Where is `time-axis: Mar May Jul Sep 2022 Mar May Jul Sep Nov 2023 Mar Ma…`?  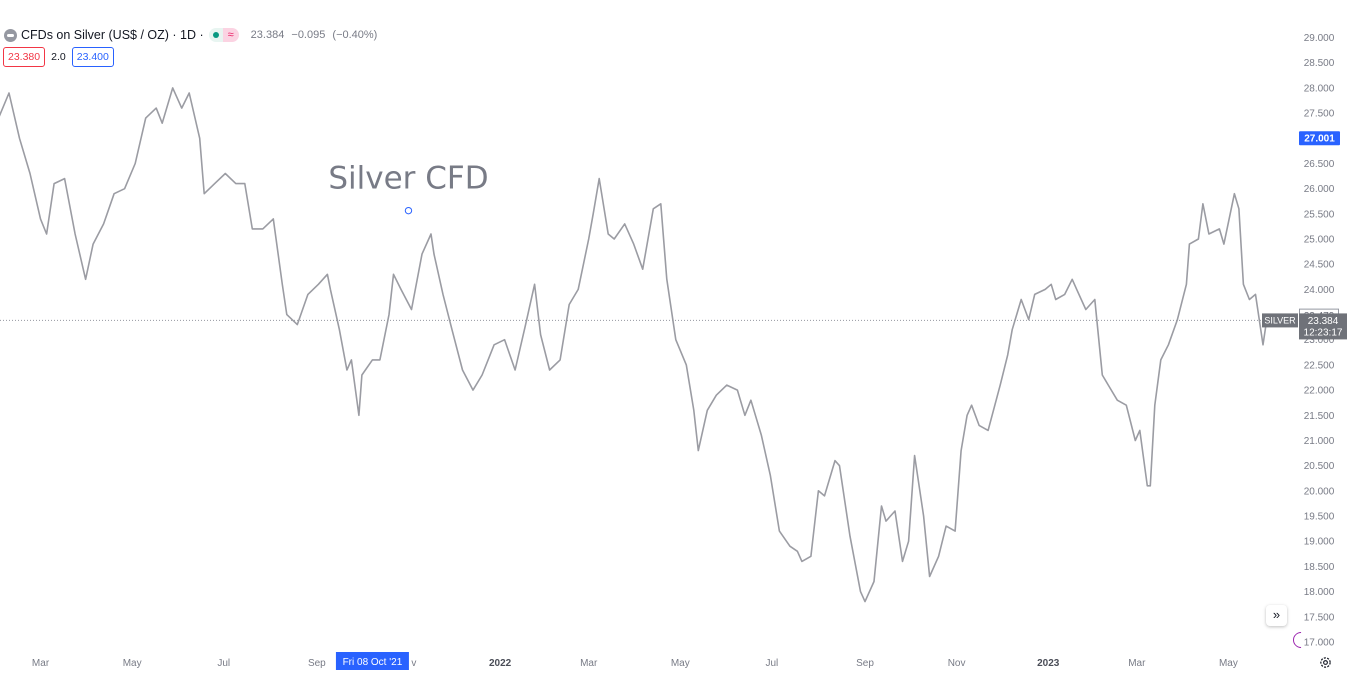
time-axis: Mar May Jul Sep 2022 Mar May Jul Sep Nov 2023 Mar Ma… is located at coordinates (635, 663).